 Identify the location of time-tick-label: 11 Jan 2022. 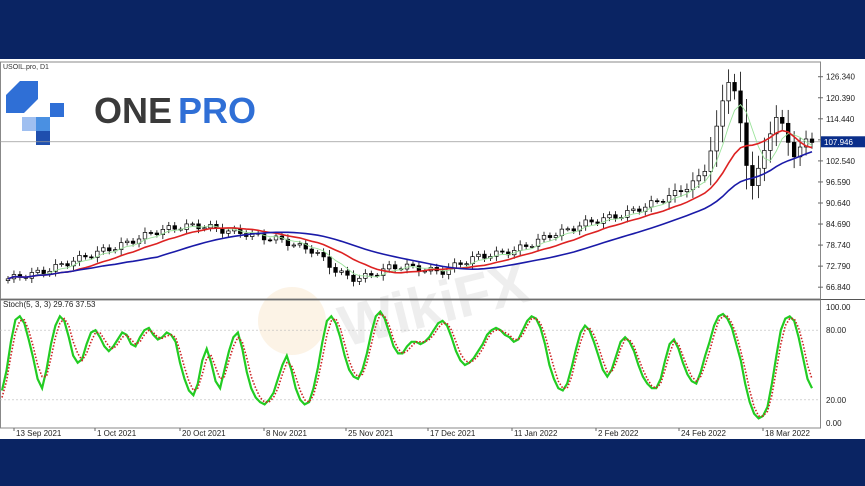
(536, 433).